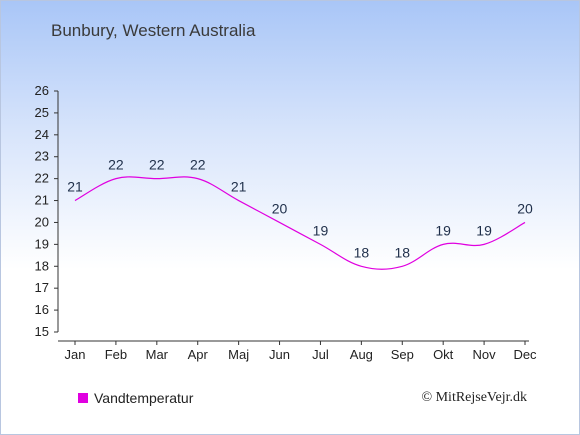 The width and height of the screenshot is (580, 435). Describe the element at coordinates (238, 354) in the screenshot. I see `x-tick-label: Maj` at that location.